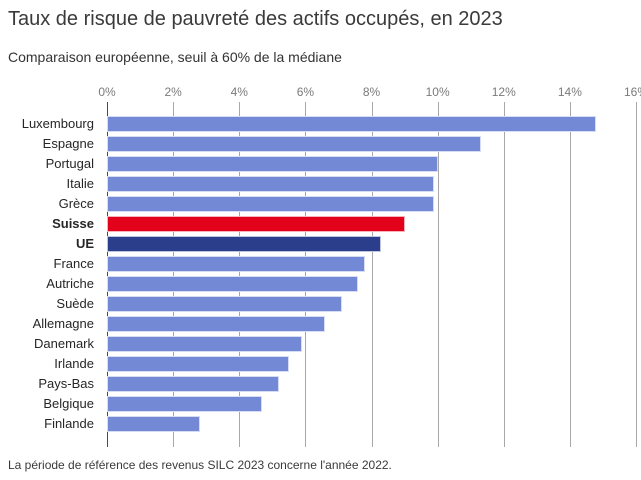 The image size is (641, 480). I want to click on y-label-finlande: Finlande, so click(69, 423).